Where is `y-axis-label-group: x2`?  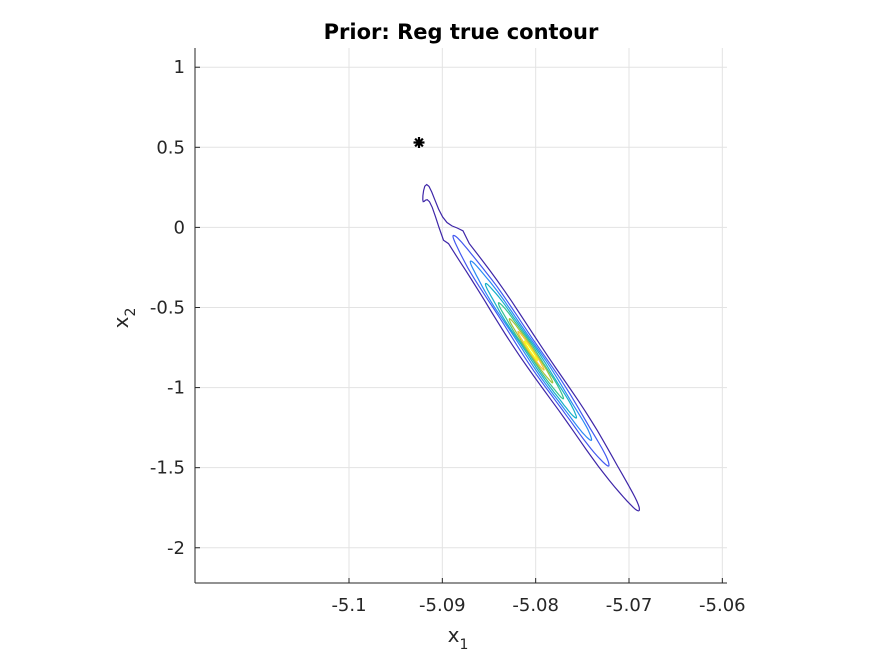
y-axis-label-group: x2 is located at coordinates (124, 318).